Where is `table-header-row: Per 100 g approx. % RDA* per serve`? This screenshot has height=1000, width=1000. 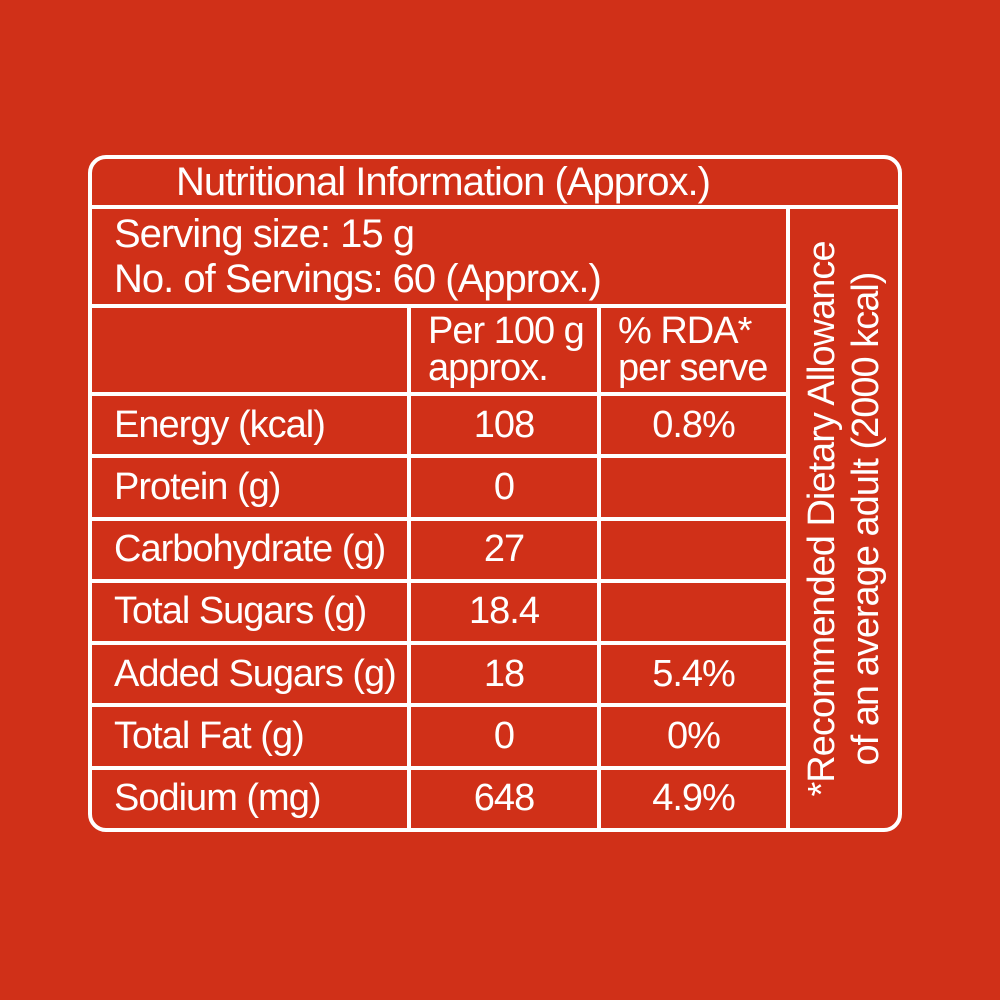 table-header-row: Per 100 g approx. % RDA* per serve is located at coordinates (439, 352).